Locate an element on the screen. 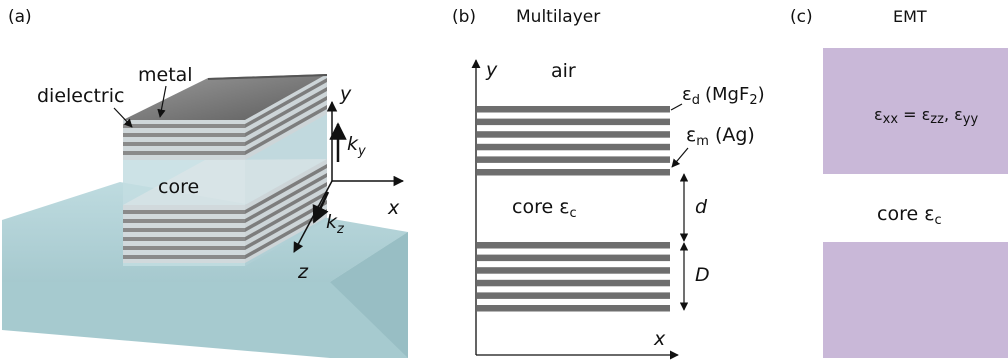  b-air-label: air is located at coordinates (563, 71).